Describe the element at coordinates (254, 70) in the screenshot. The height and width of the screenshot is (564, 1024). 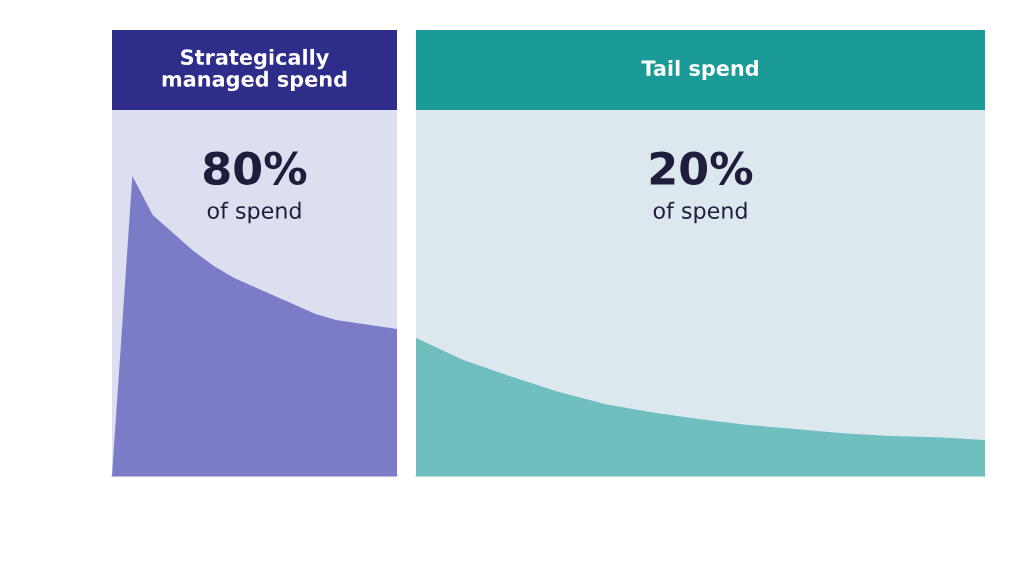
I see `chart-title: Strategically managed spend` at that location.